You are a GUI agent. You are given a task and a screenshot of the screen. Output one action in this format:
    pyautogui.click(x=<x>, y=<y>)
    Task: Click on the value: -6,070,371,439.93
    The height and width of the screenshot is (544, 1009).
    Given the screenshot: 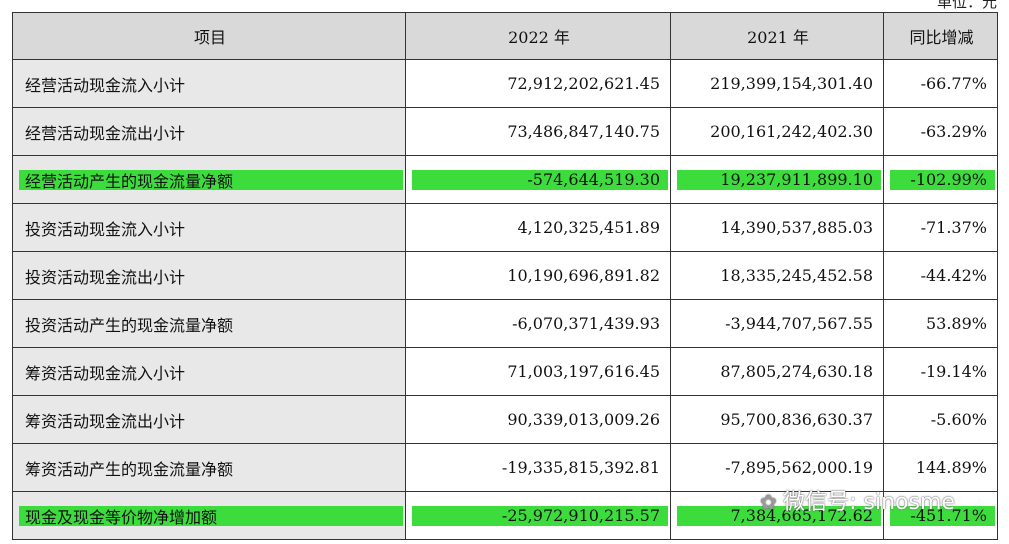 What is the action you would take?
    pyautogui.click(x=586, y=323)
    